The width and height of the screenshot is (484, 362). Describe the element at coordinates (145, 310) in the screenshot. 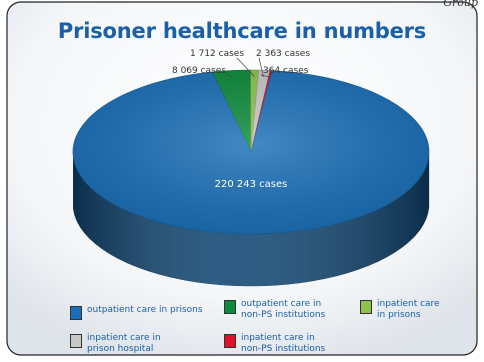

I see `legend-label: outpatient care in prisons` at that location.